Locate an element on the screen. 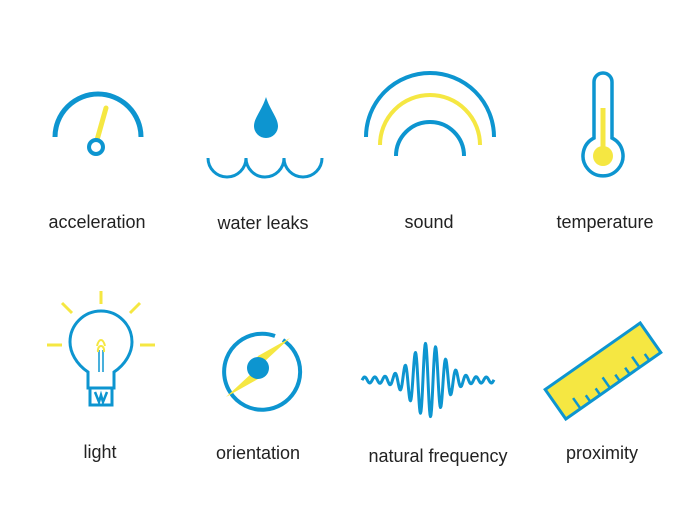  label-temperature: temperature is located at coordinates (605, 222).